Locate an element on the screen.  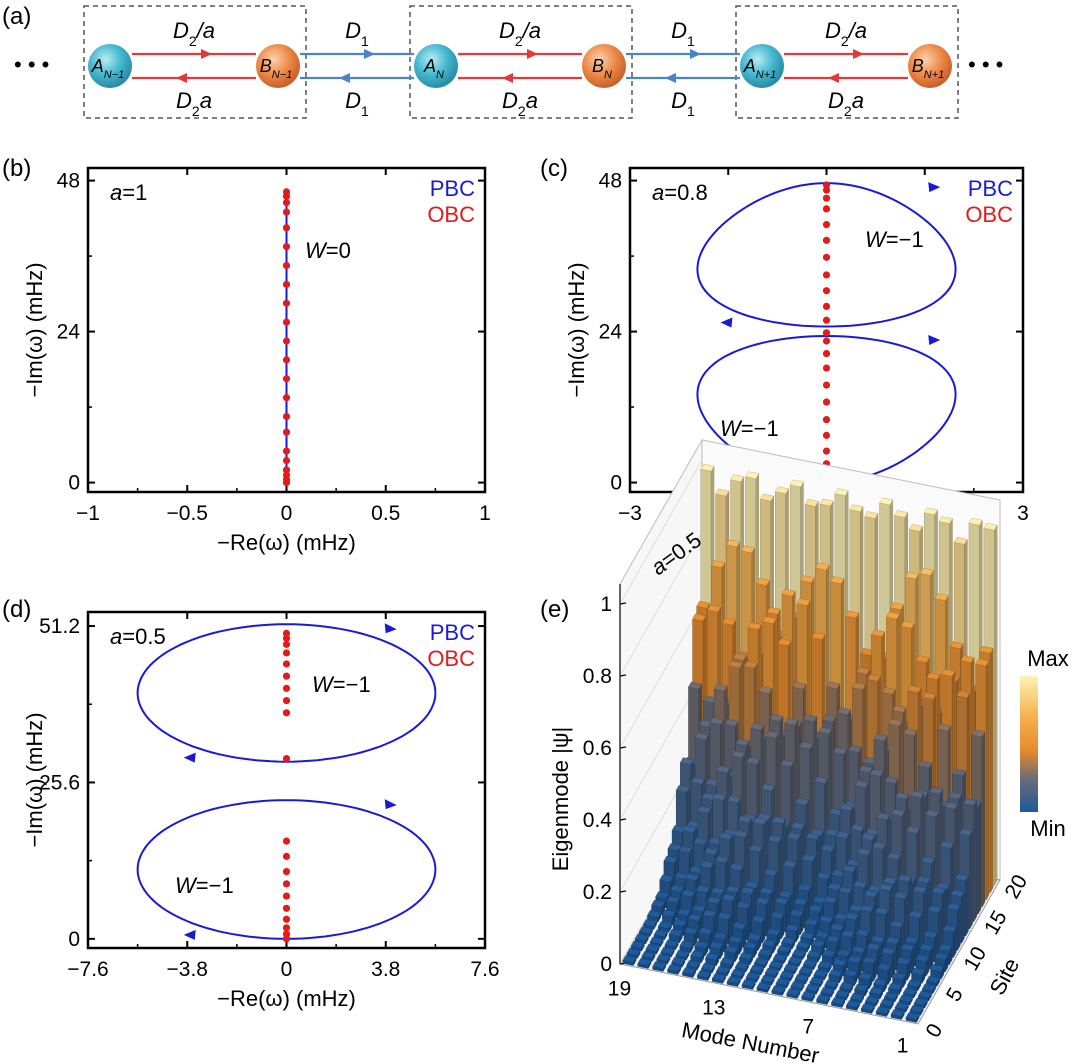
colorbar is located at coordinates (1029, 744).